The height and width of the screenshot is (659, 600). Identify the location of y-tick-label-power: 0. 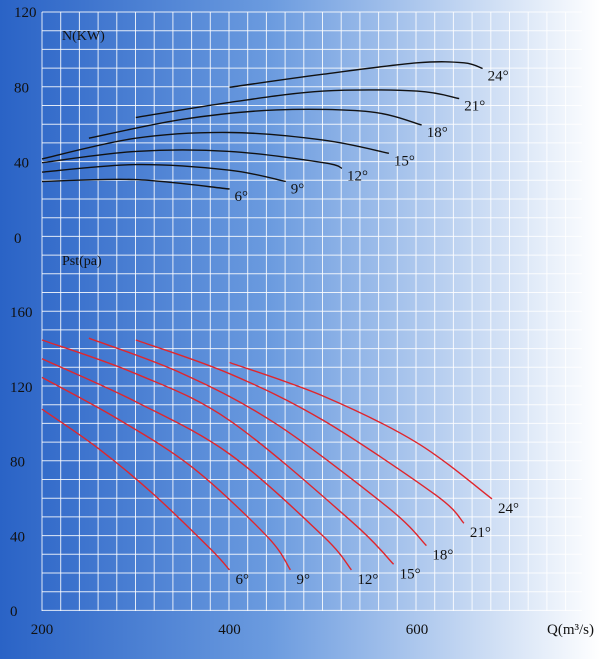
(18, 239).